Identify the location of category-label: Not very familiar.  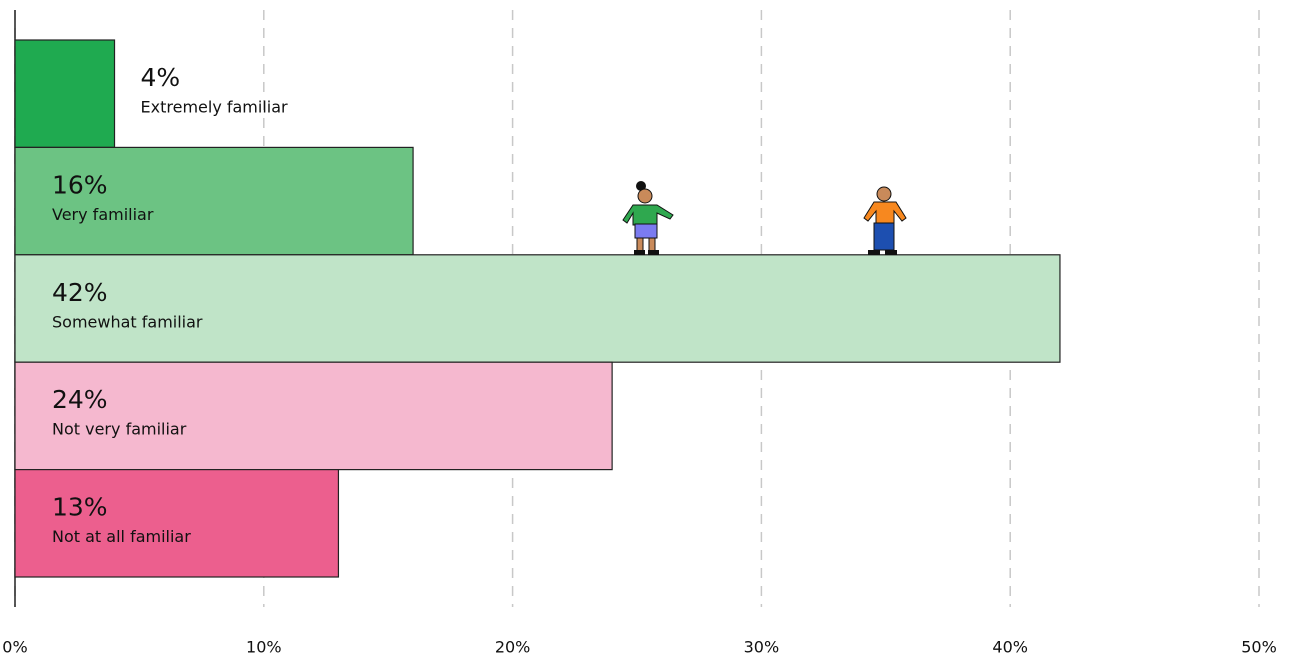
(119, 429).